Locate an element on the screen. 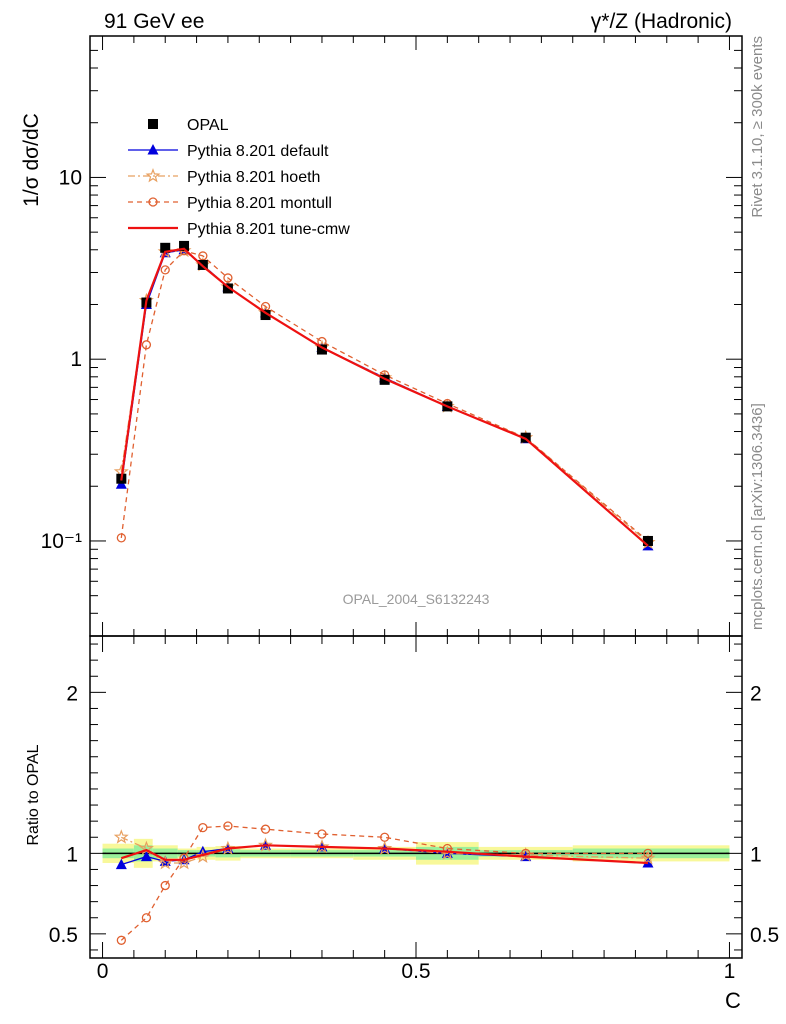 This screenshot has height=1024, width=786. legend-label-3: Pythia 8.201 montull is located at coordinates (259, 203).